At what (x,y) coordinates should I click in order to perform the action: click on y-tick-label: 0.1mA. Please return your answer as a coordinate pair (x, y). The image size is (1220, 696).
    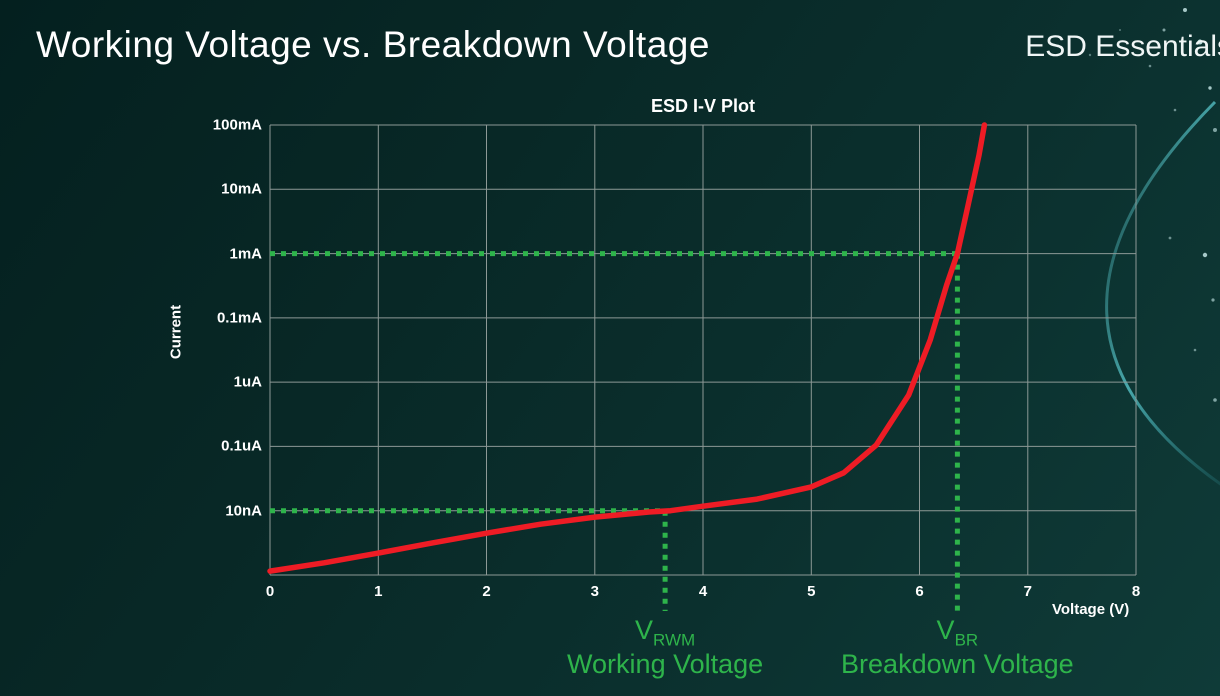
    Looking at the image, I should click on (239, 318).